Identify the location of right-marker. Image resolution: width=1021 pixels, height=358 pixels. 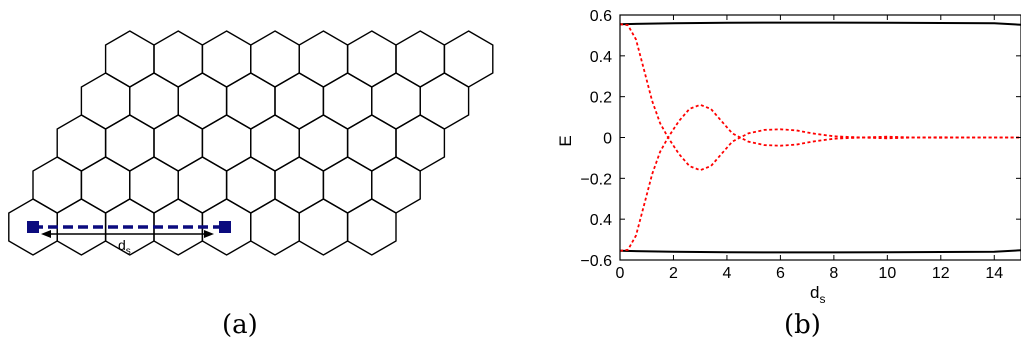
(225, 227).